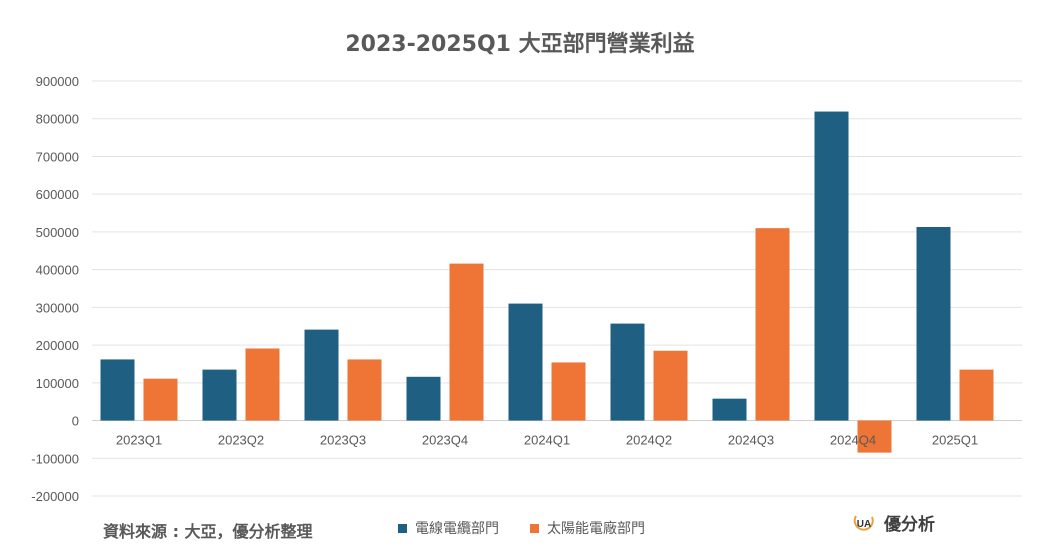 Image resolution: width=1040 pixels, height=554 pixels. What do you see at coordinates (75, 421) in the screenshot?
I see `y-tick-label: 0` at bounding box center [75, 421].